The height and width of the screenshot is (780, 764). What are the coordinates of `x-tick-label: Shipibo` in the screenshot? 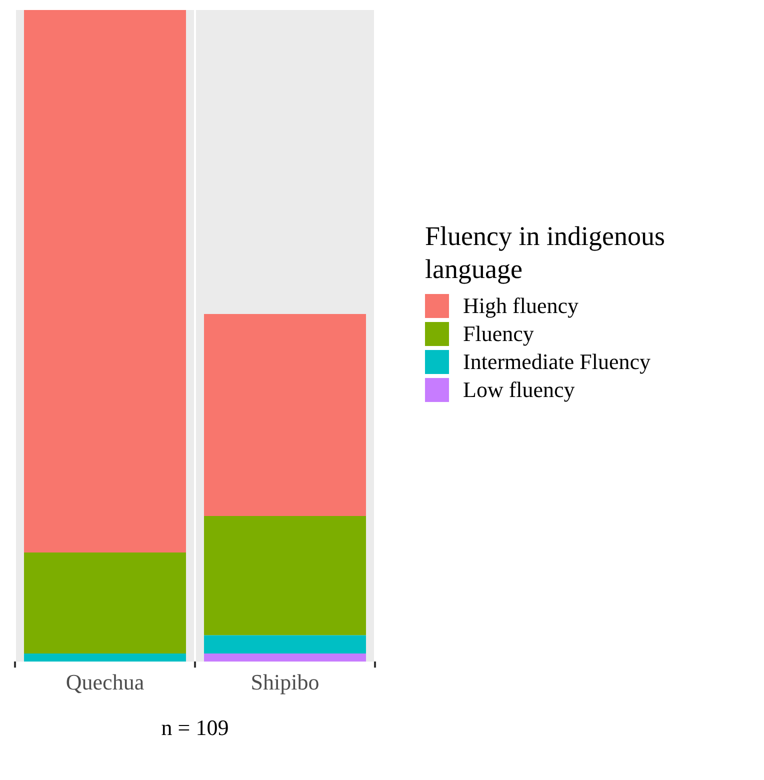 It's located at (285, 682).